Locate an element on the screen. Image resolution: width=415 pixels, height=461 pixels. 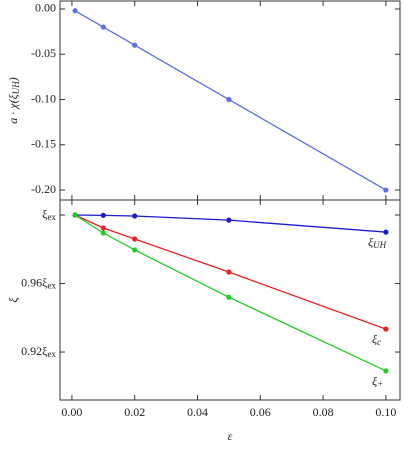
x-axis-label: ε is located at coordinates (230, 436).